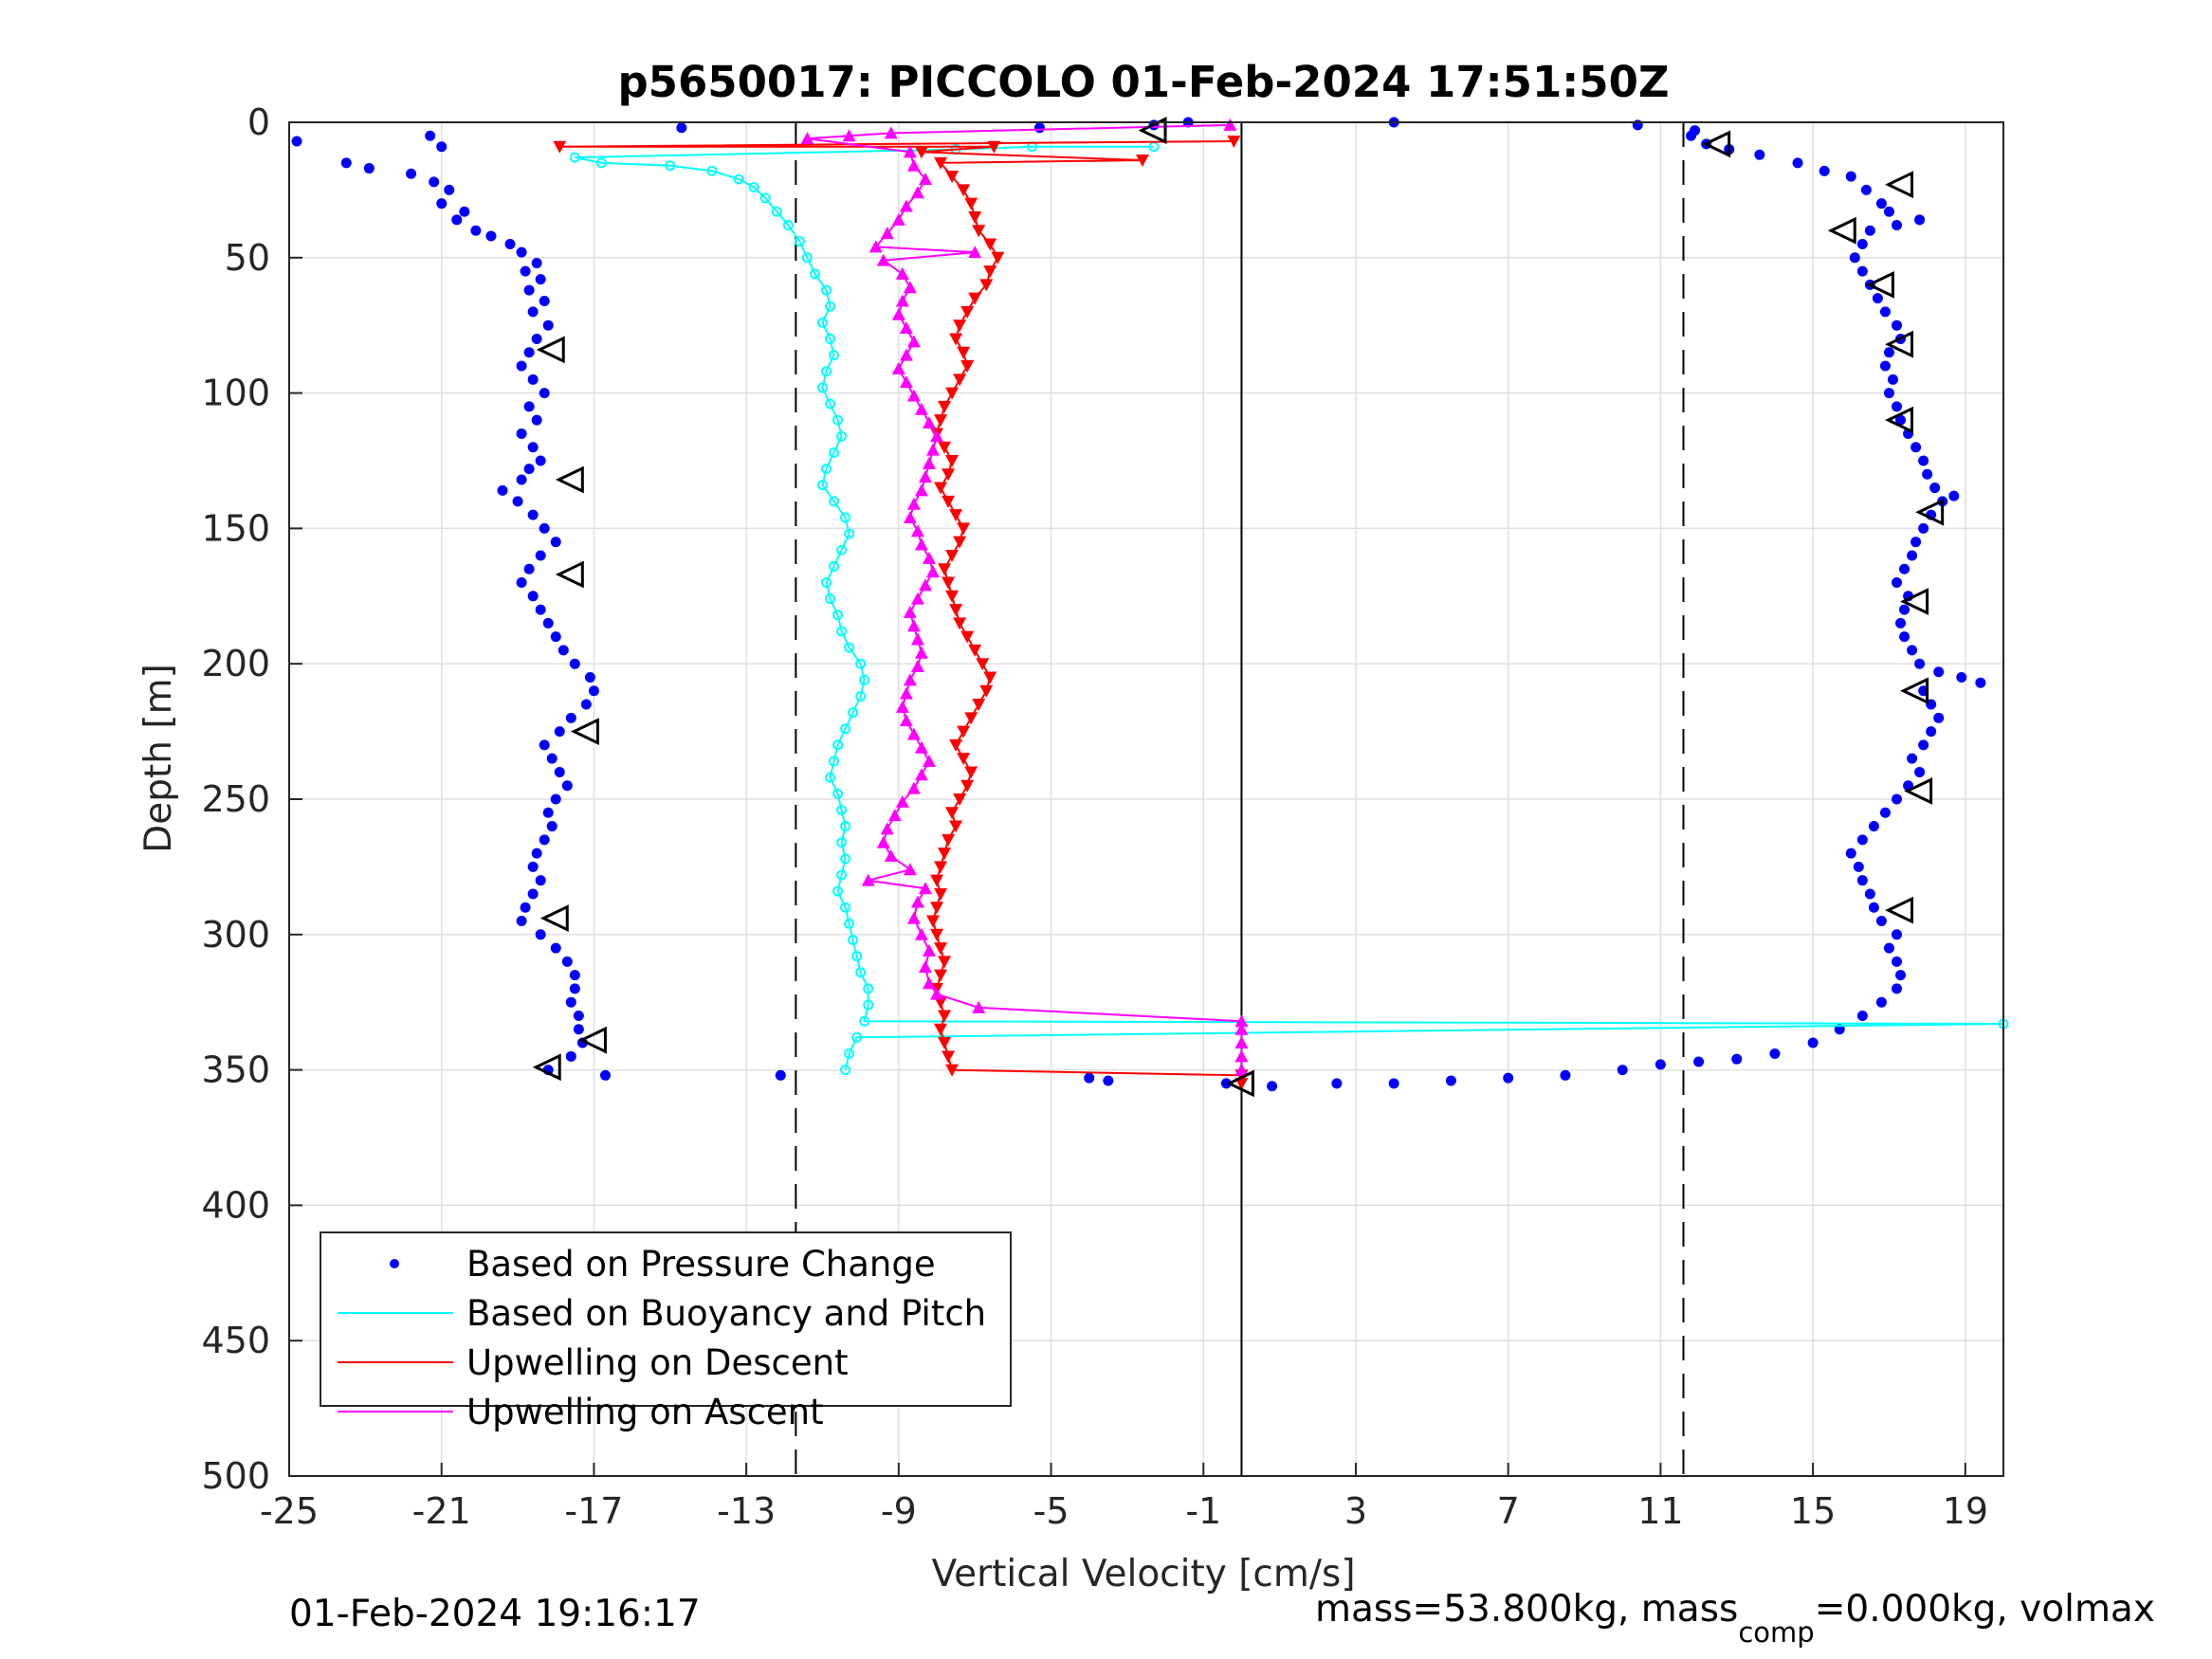 This screenshot has width=2212, height=1659. I want to click on x-tick-label: -5, so click(1051, 1511).